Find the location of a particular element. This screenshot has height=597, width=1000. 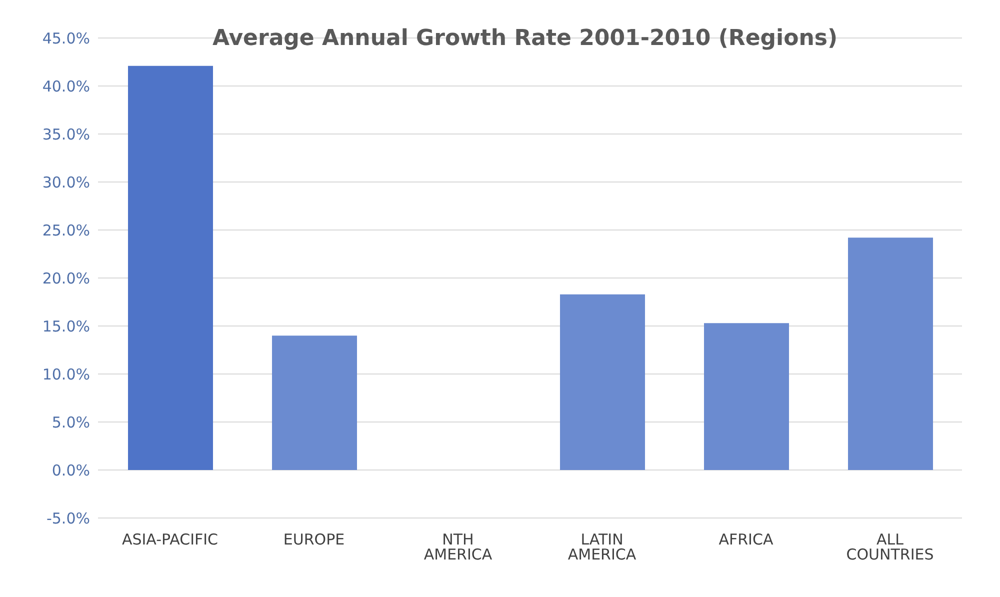

y-tick-label: 10.0% is located at coordinates (66, 374).